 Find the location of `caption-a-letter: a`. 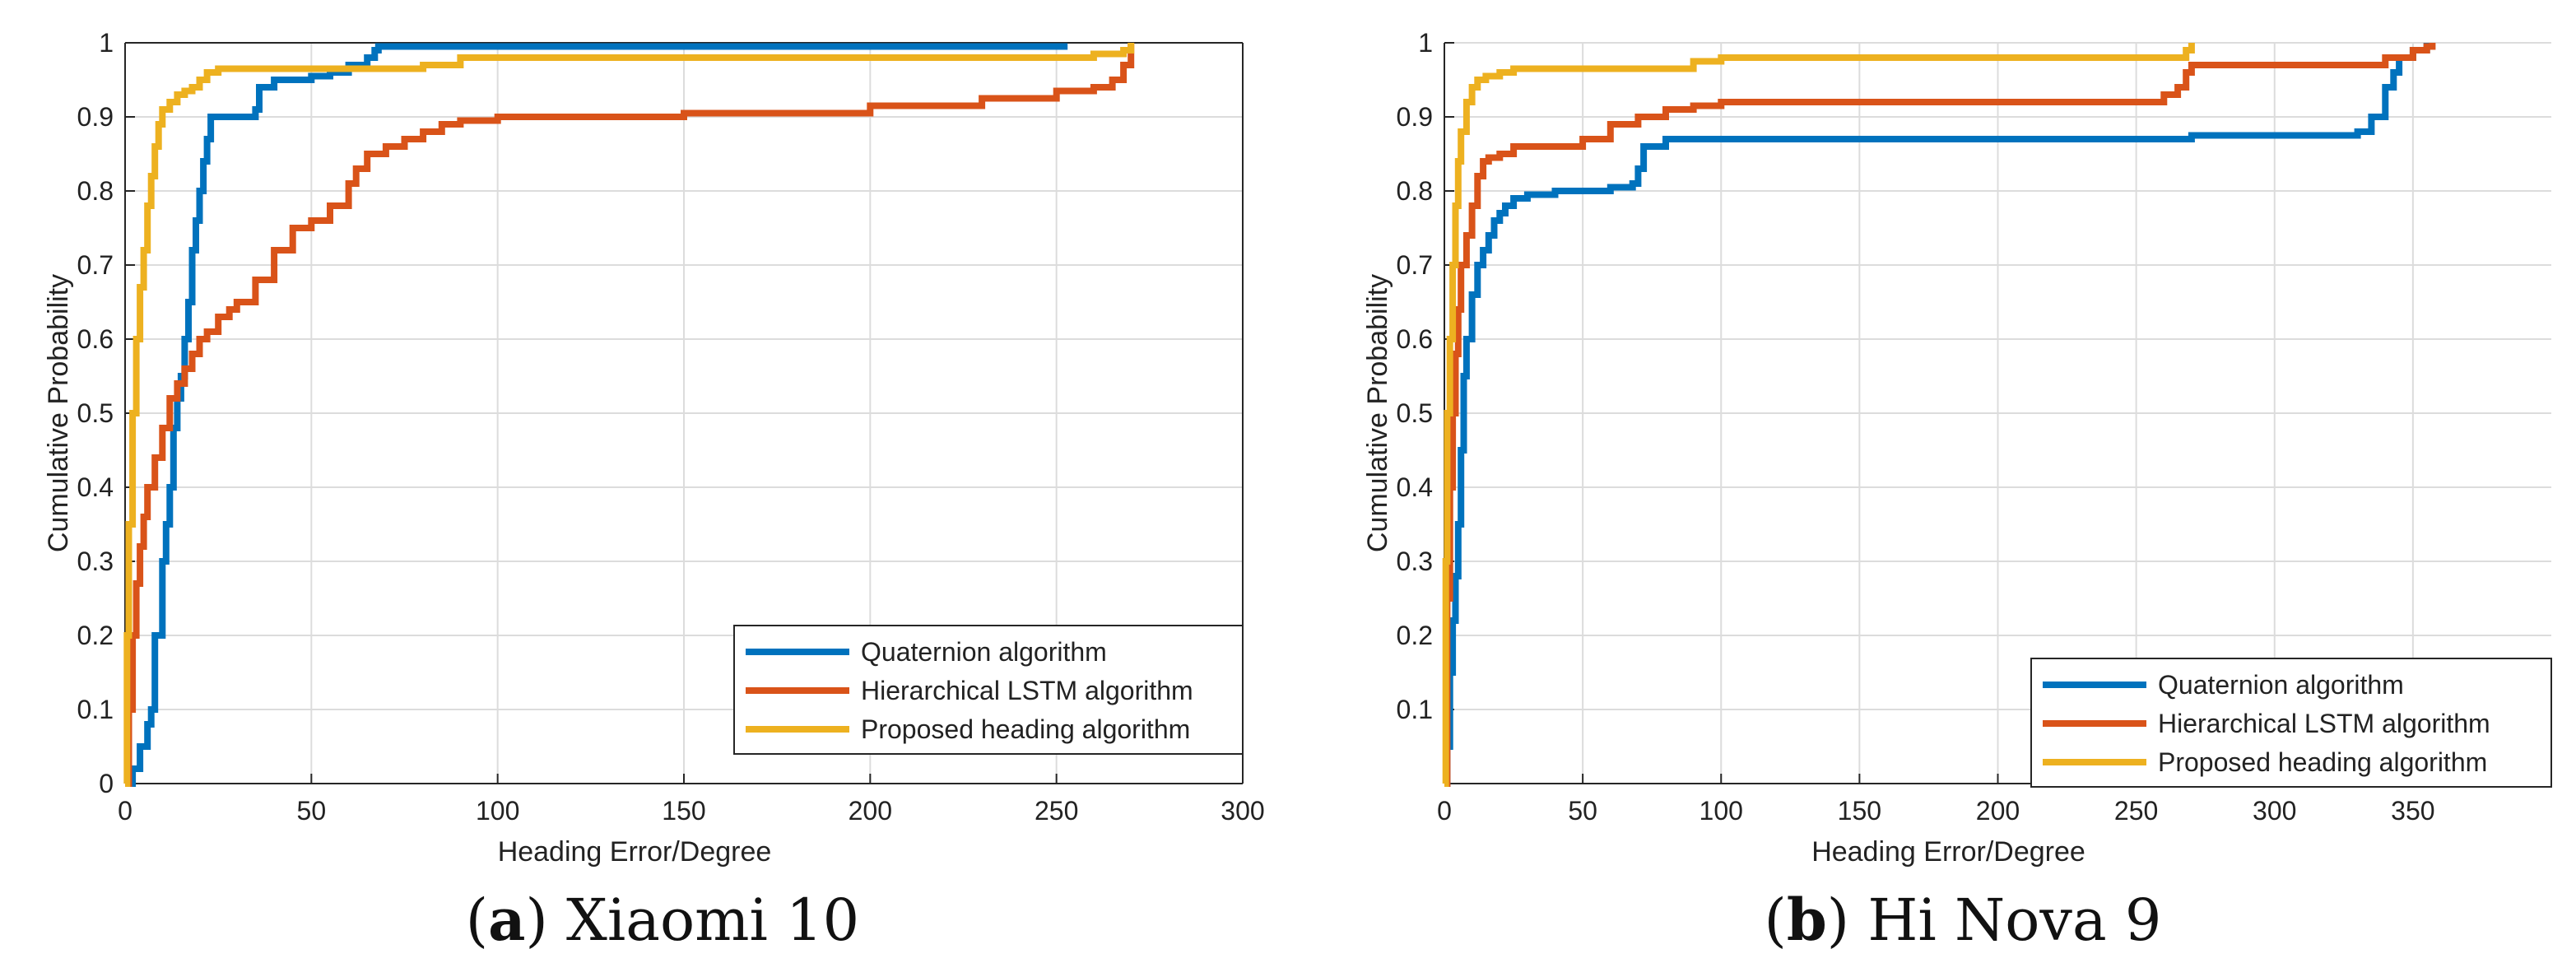

caption-a-letter: a is located at coordinates (507, 920).